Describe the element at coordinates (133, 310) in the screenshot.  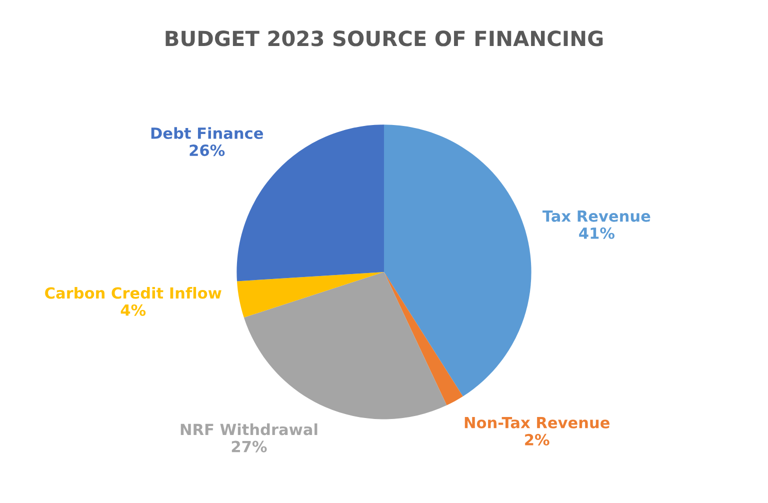
I see `data-label: 4%` at that location.